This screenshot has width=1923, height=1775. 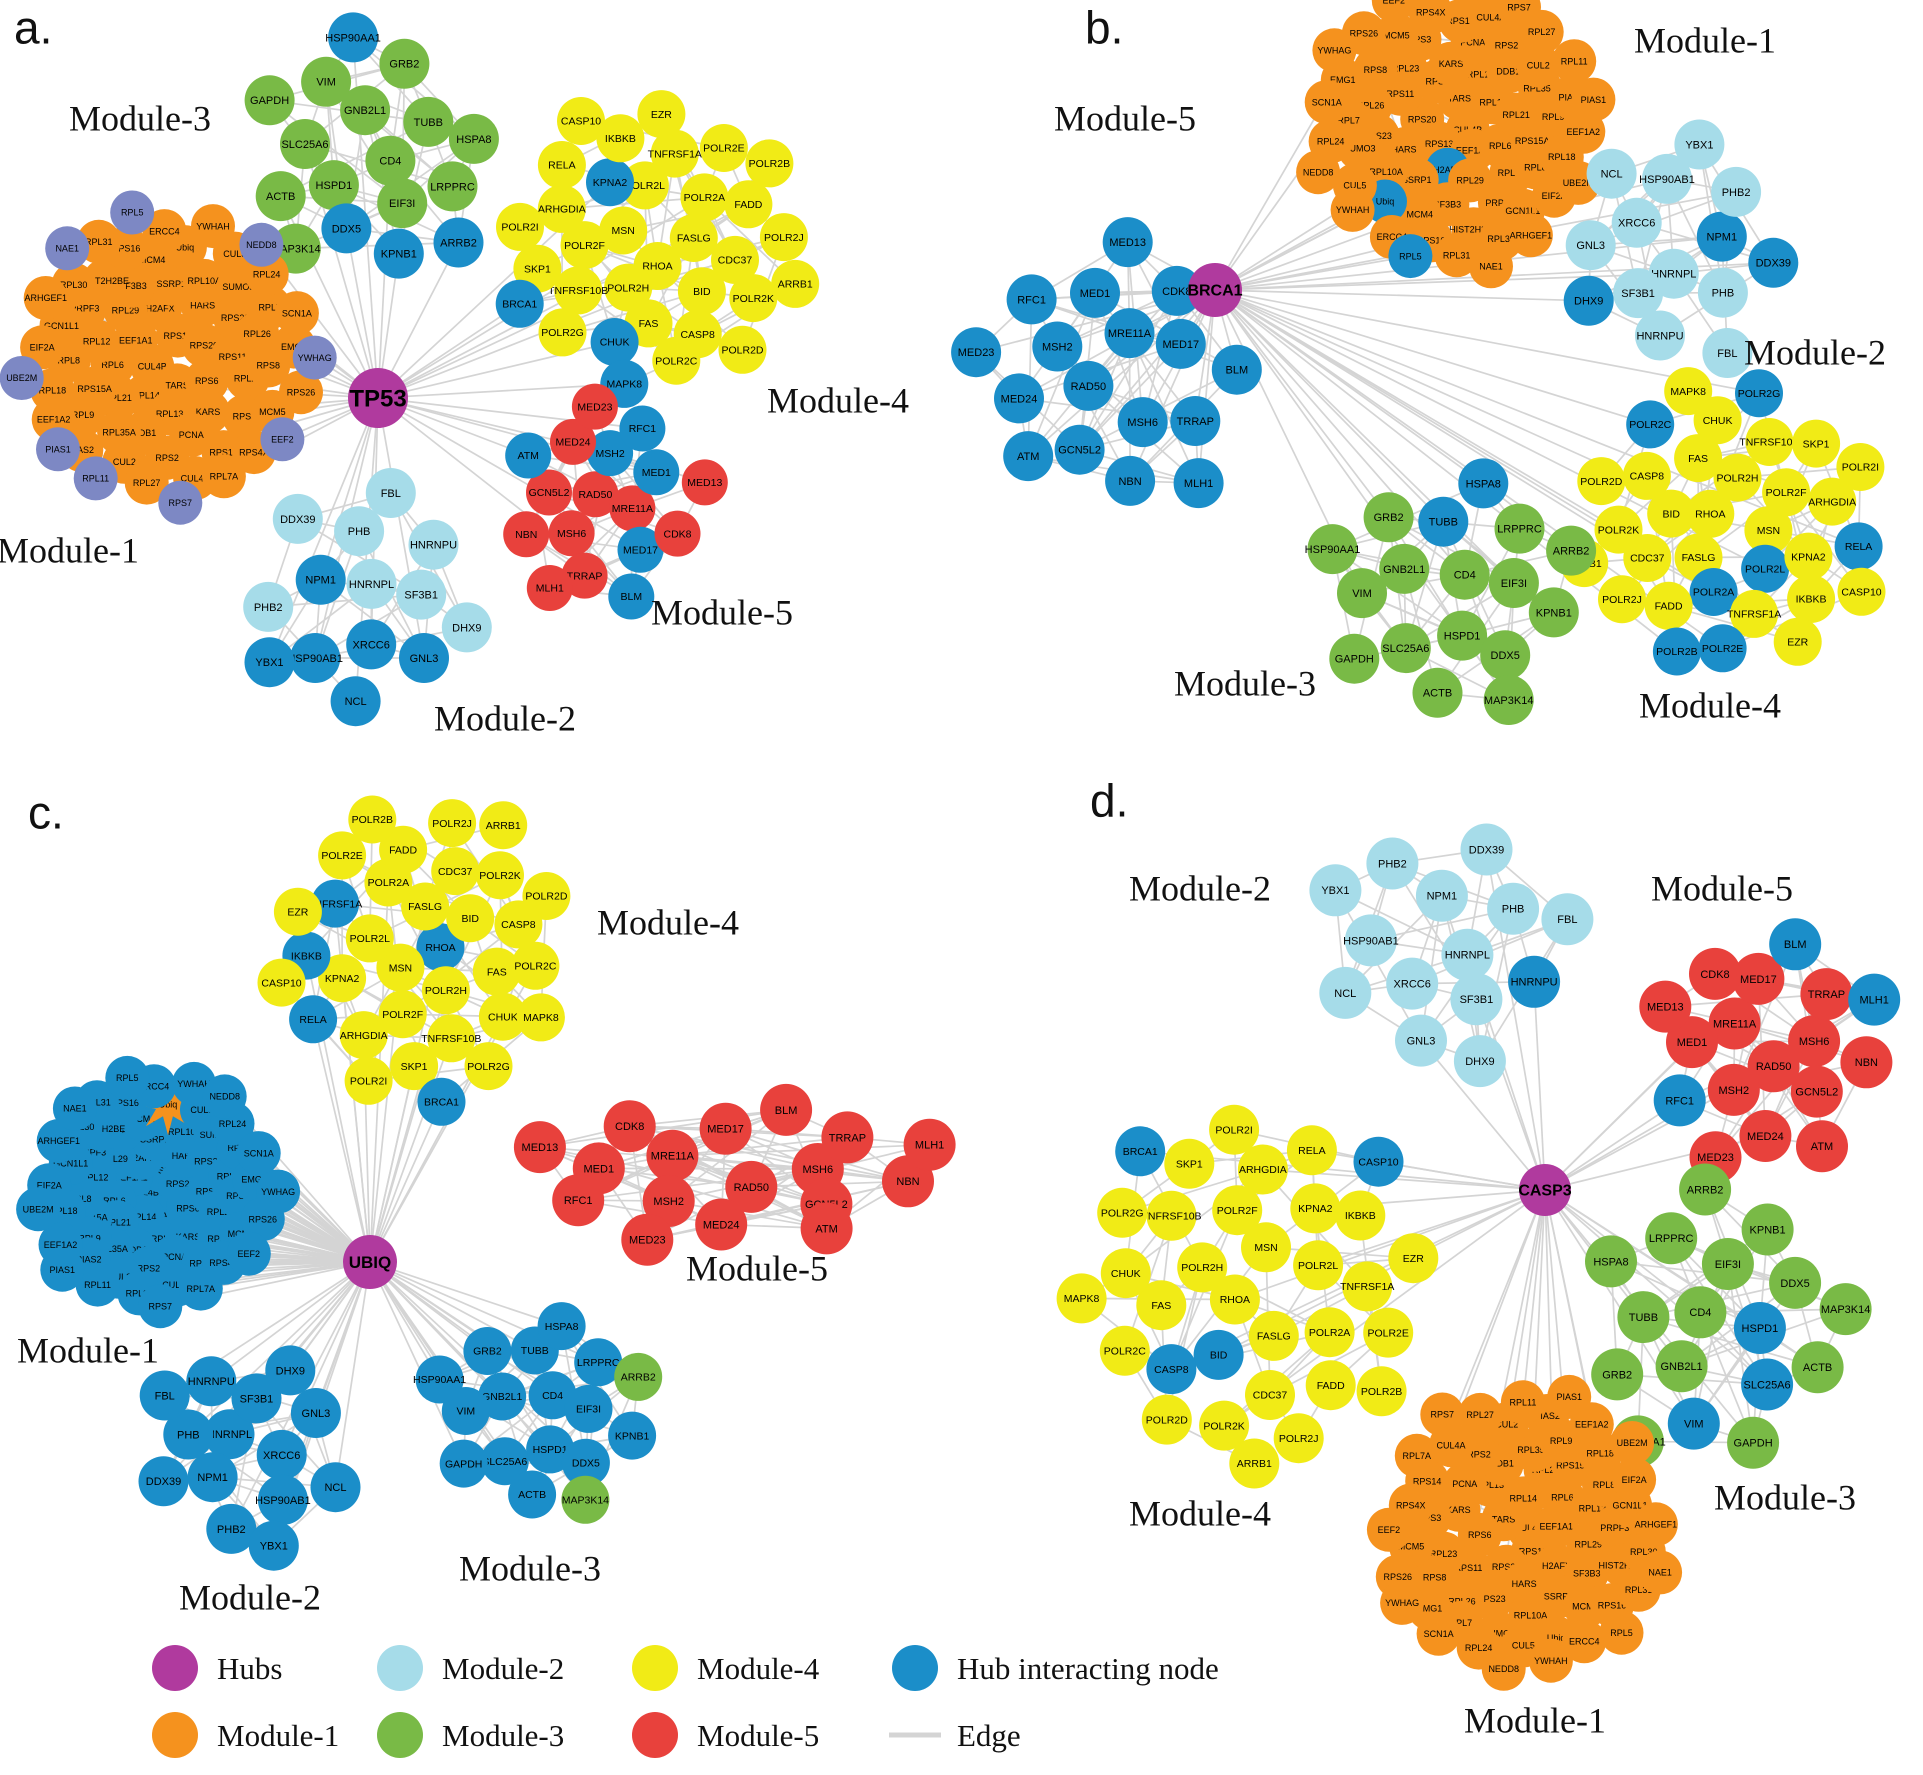 I want to click on node-CUL2, so click(x=1538, y=65).